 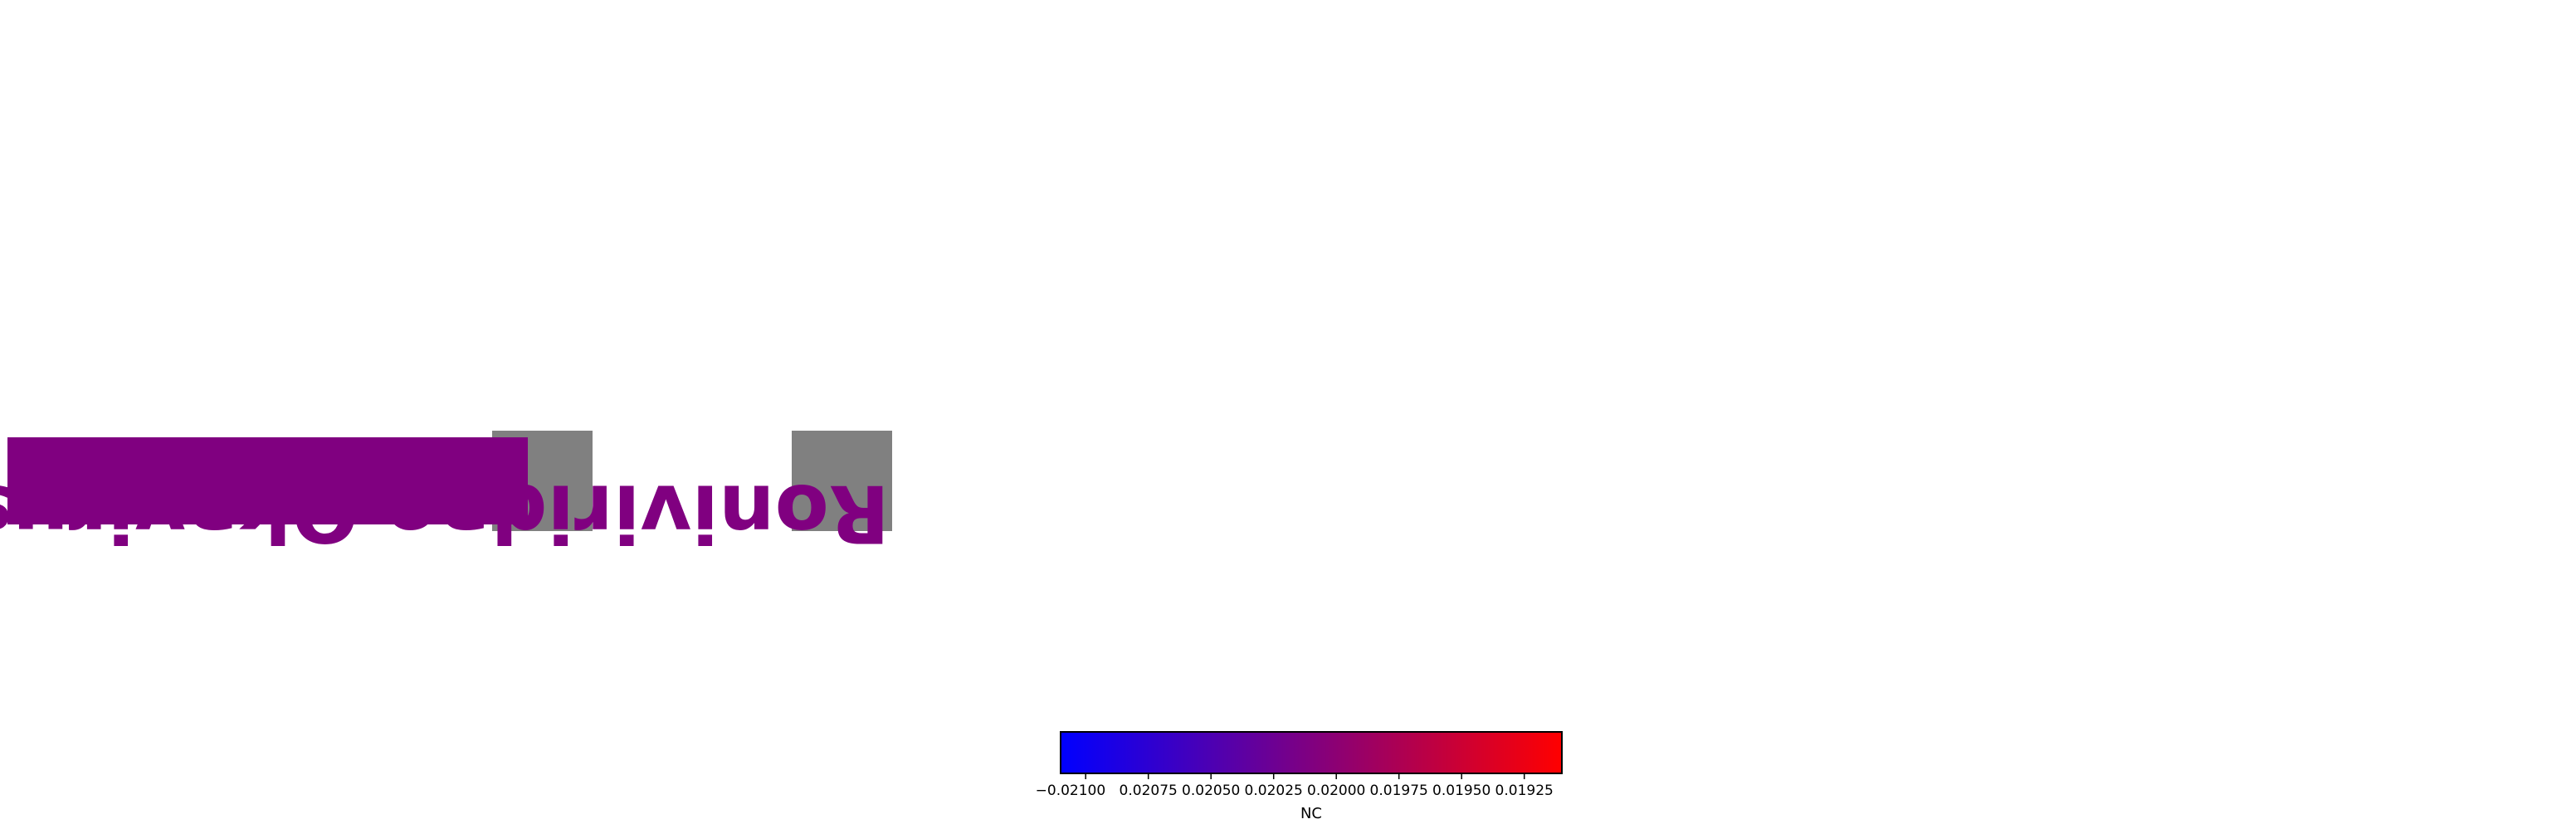 What do you see at coordinates (1525, 791) in the screenshot?
I see `colorbar-tick-label: 0.01925` at bounding box center [1525, 791].